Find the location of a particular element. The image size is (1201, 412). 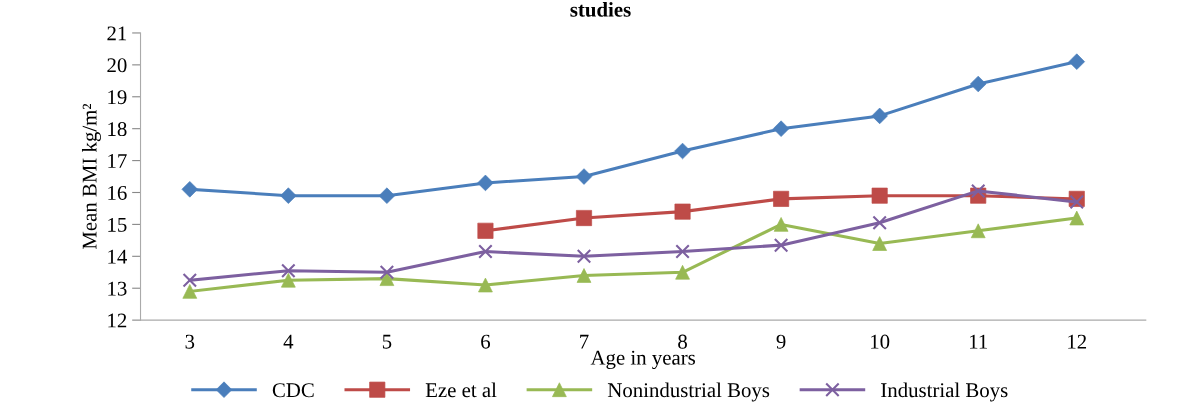

x-tick-label: 7 is located at coordinates (584, 341).